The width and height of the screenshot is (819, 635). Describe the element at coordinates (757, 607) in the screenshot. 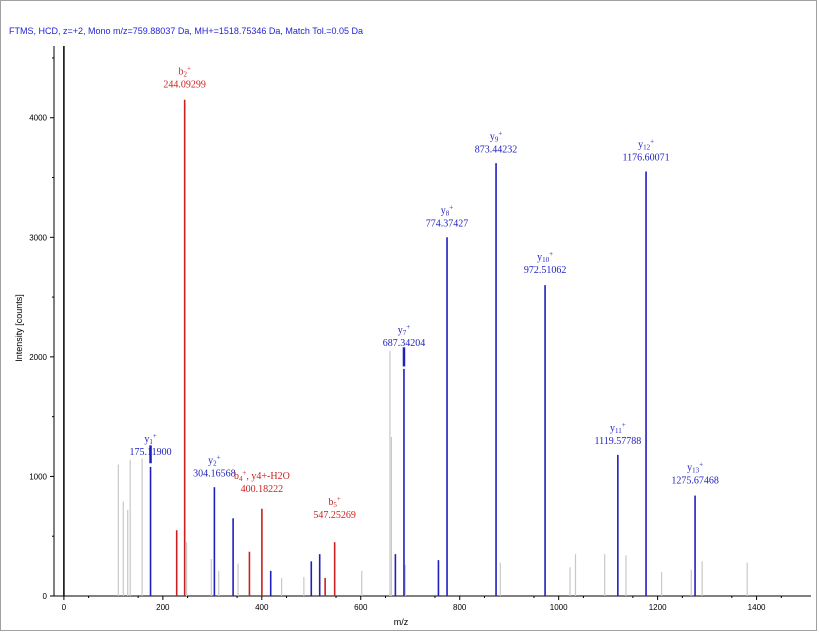

I see `x-tick-label: 1400` at that location.